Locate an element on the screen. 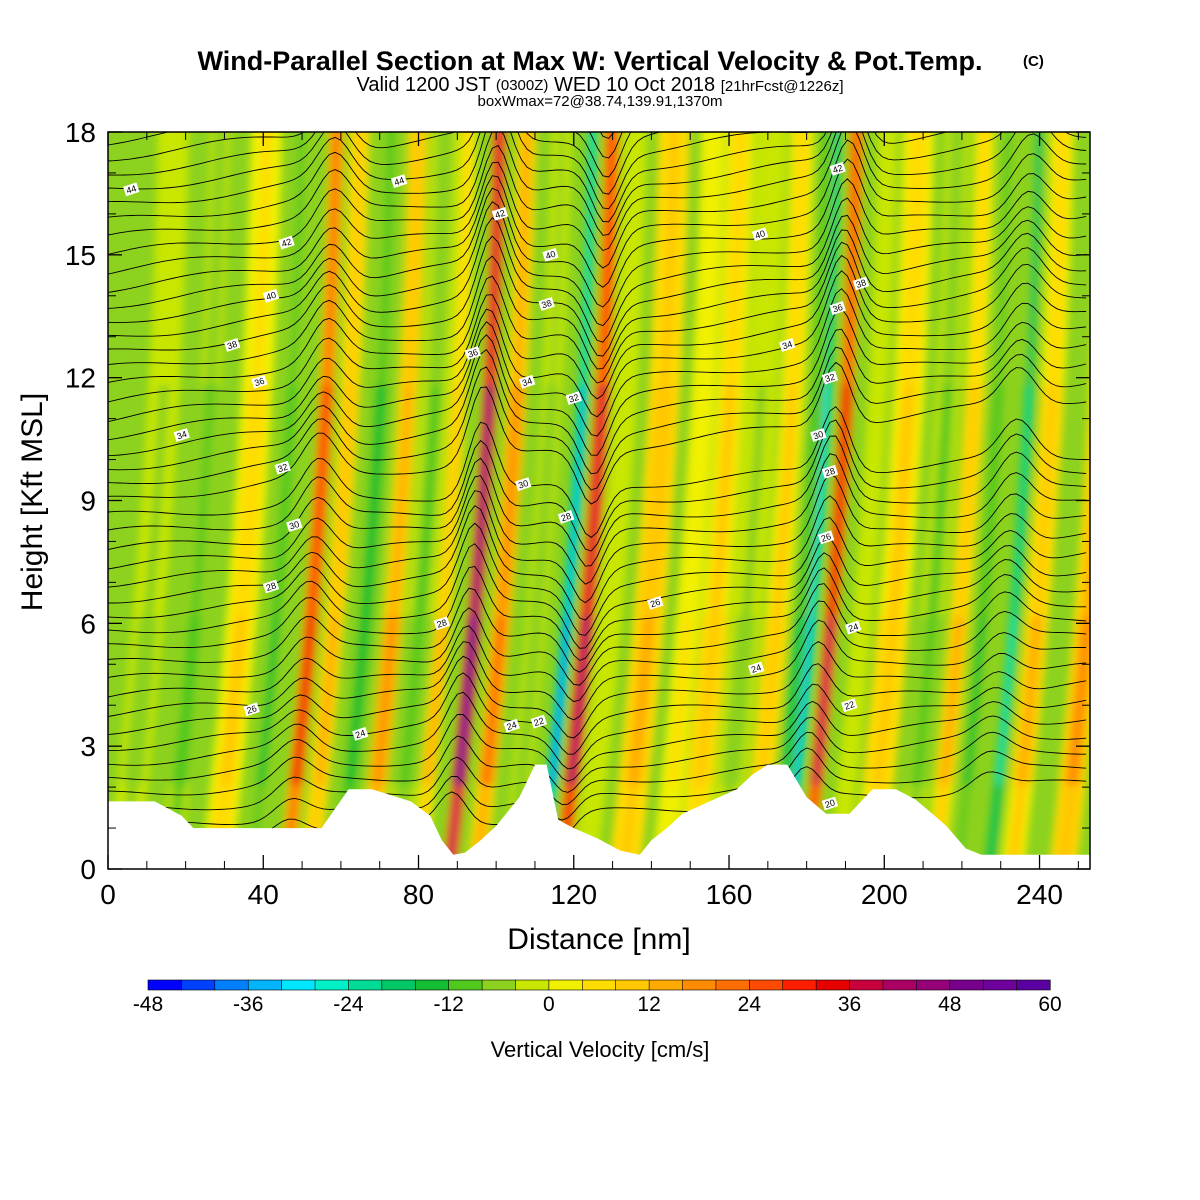  isentrope-label: 24 is located at coordinates (360, 733).